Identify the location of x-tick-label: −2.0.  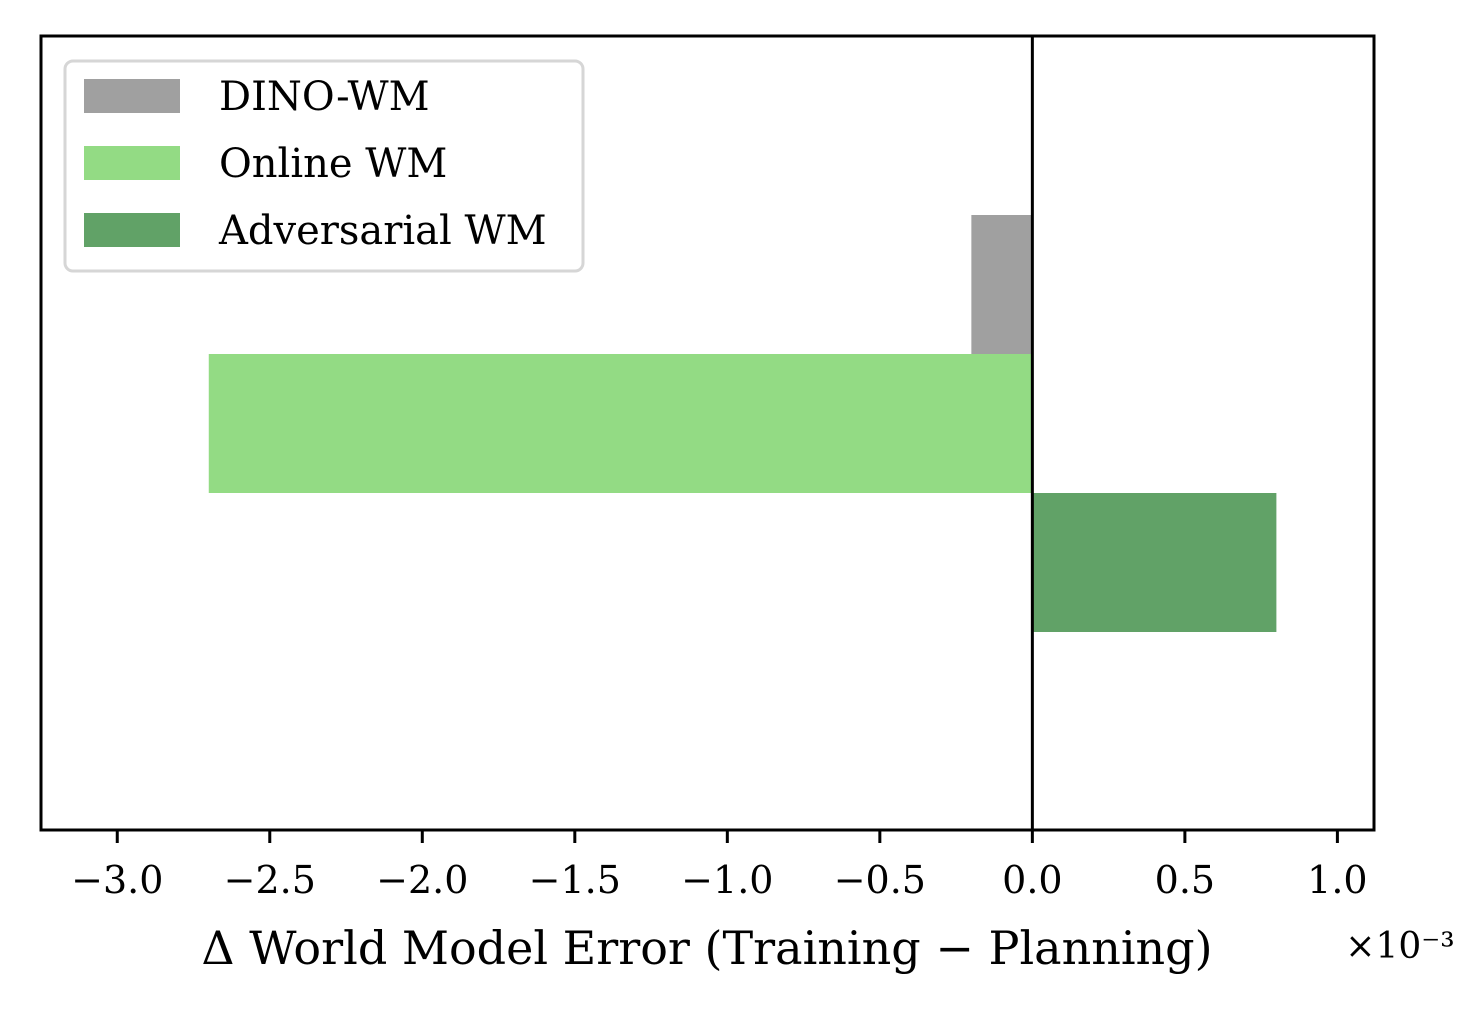
(422, 880).